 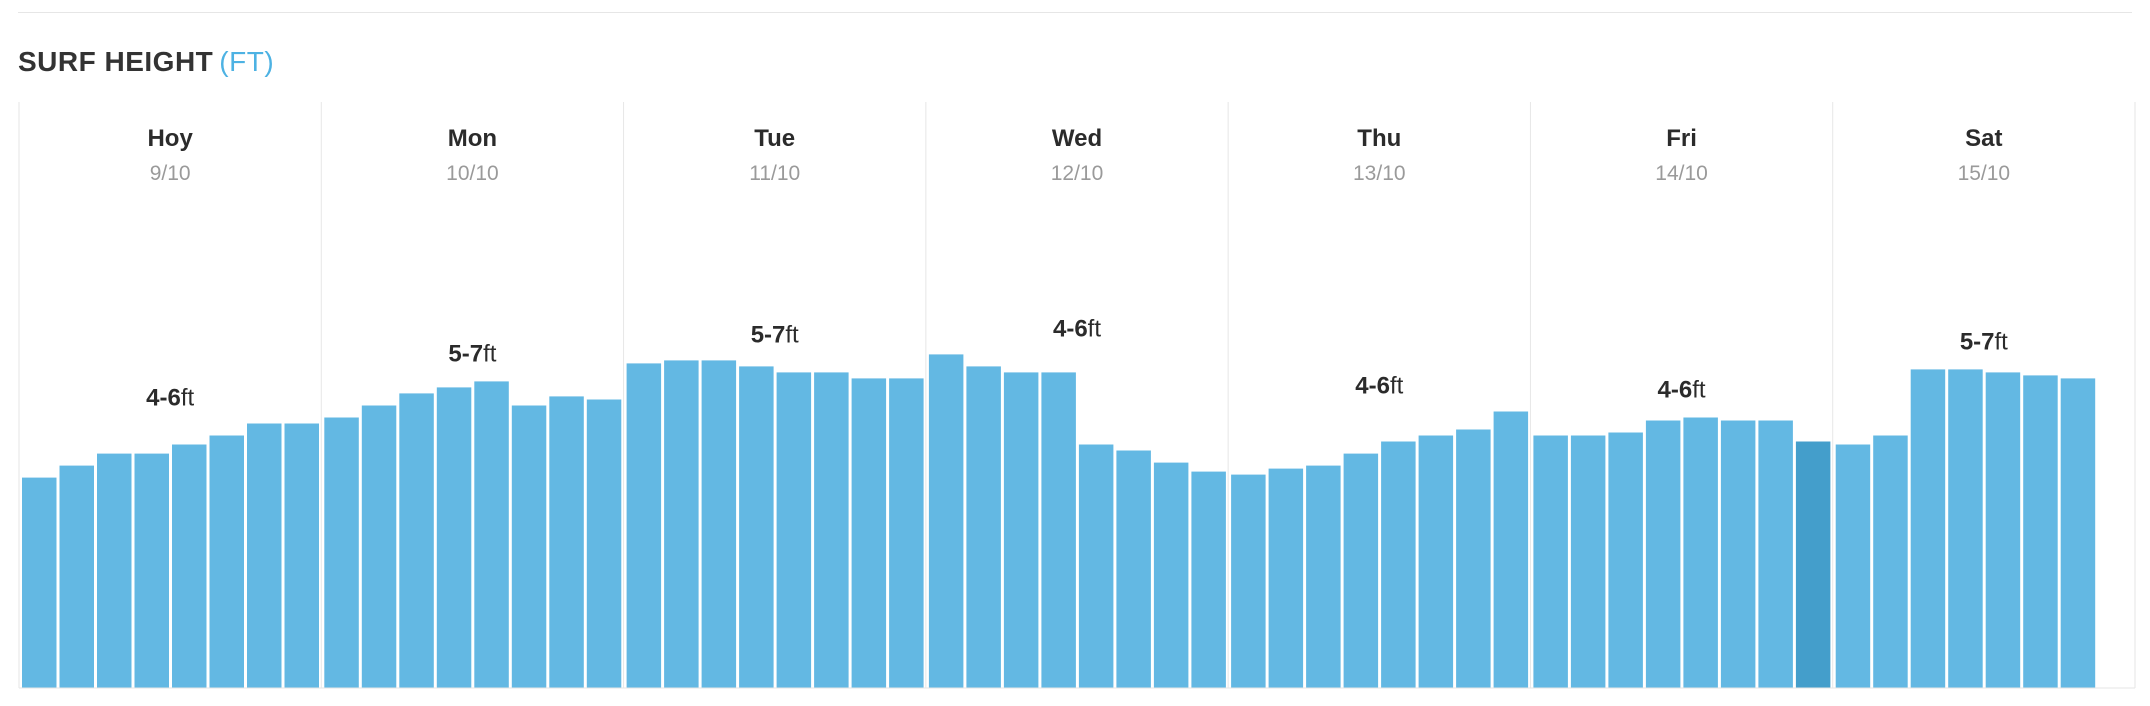 I want to click on day-date-label: 15/10, so click(x=1984, y=173).